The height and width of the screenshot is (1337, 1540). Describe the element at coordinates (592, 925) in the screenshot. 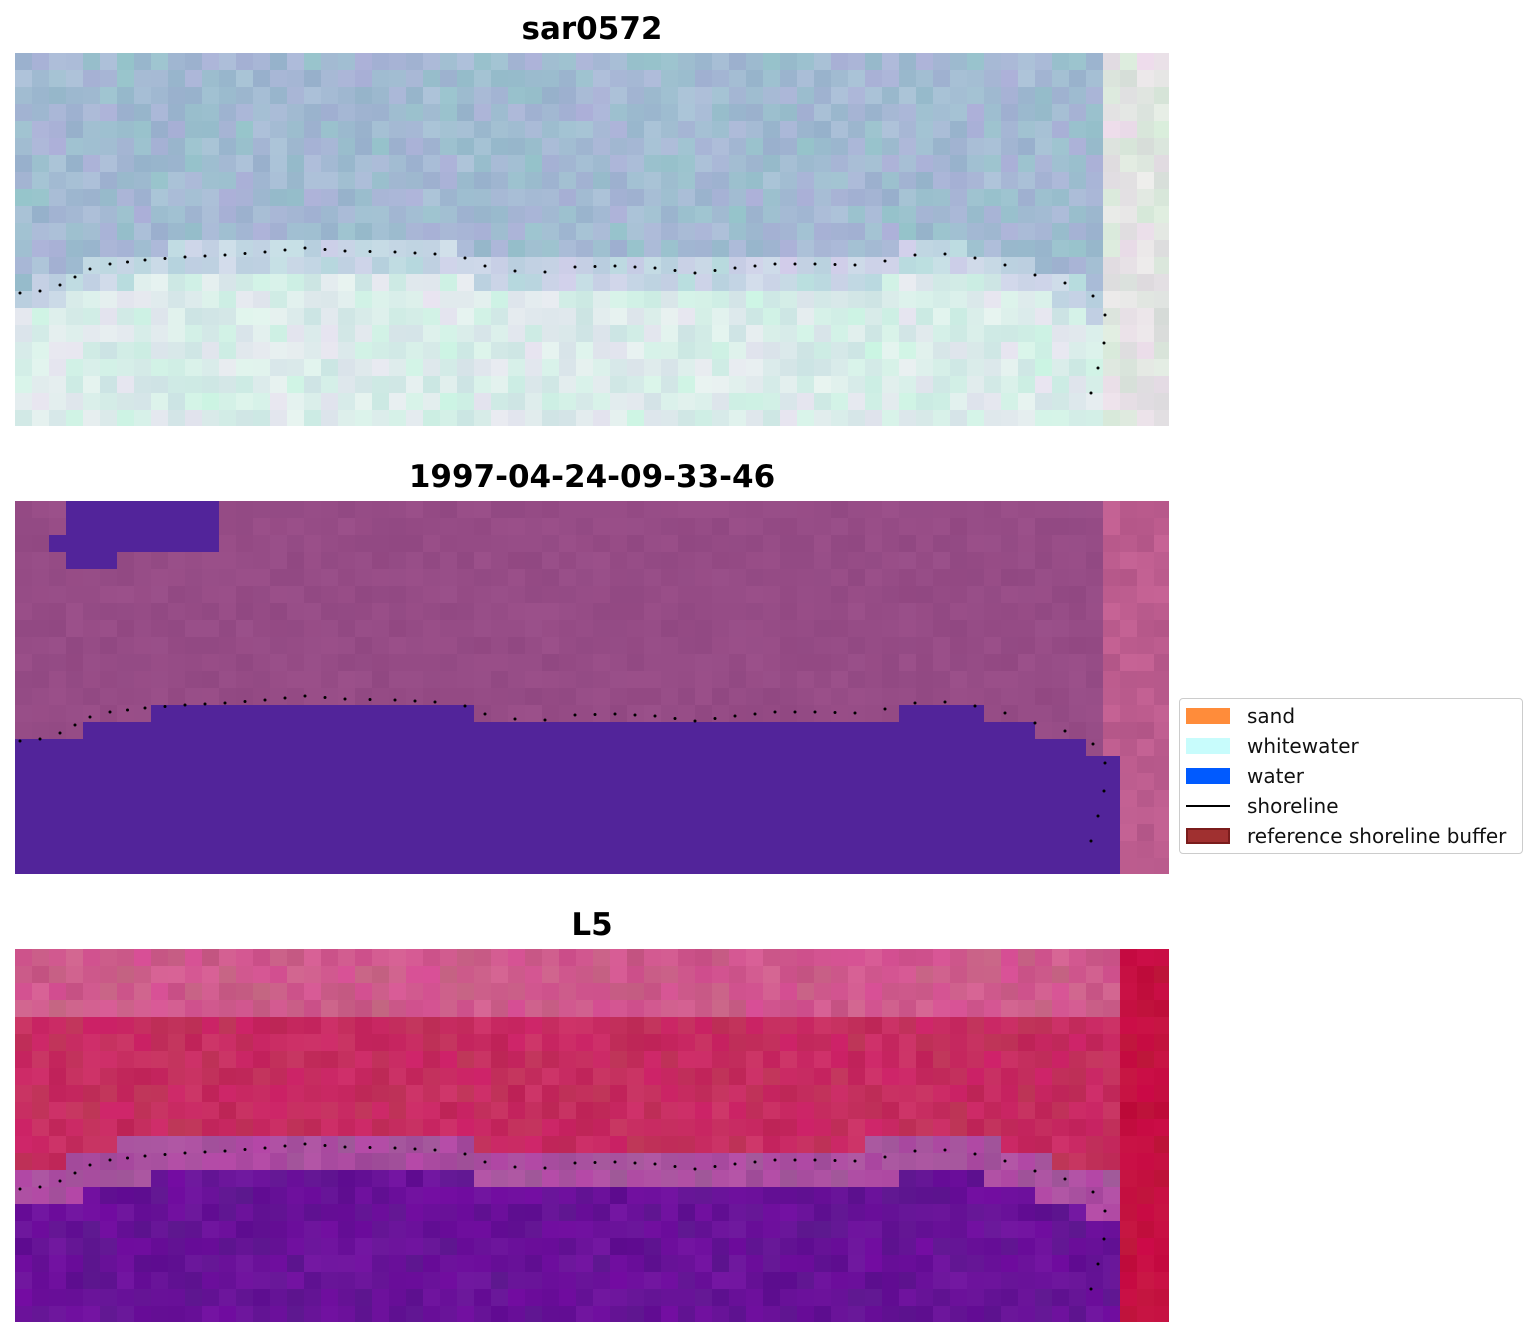

I see `panel-title-l5: L5` at that location.